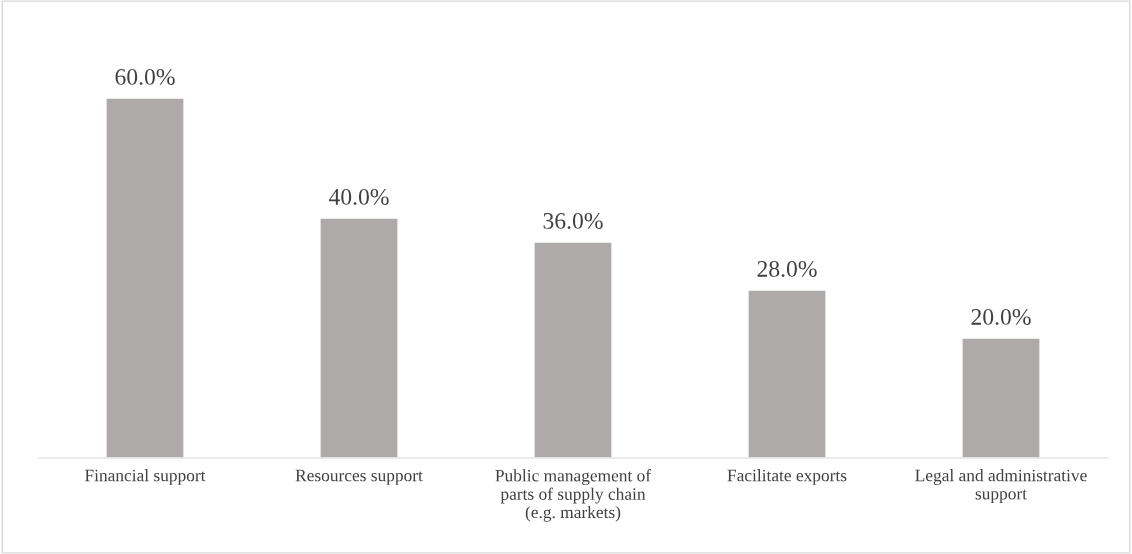 The height and width of the screenshot is (554, 1132). What do you see at coordinates (1001, 486) in the screenshot?
I see `x-tick-label: Legal and administrative support` at bounding box center [1001, 486].